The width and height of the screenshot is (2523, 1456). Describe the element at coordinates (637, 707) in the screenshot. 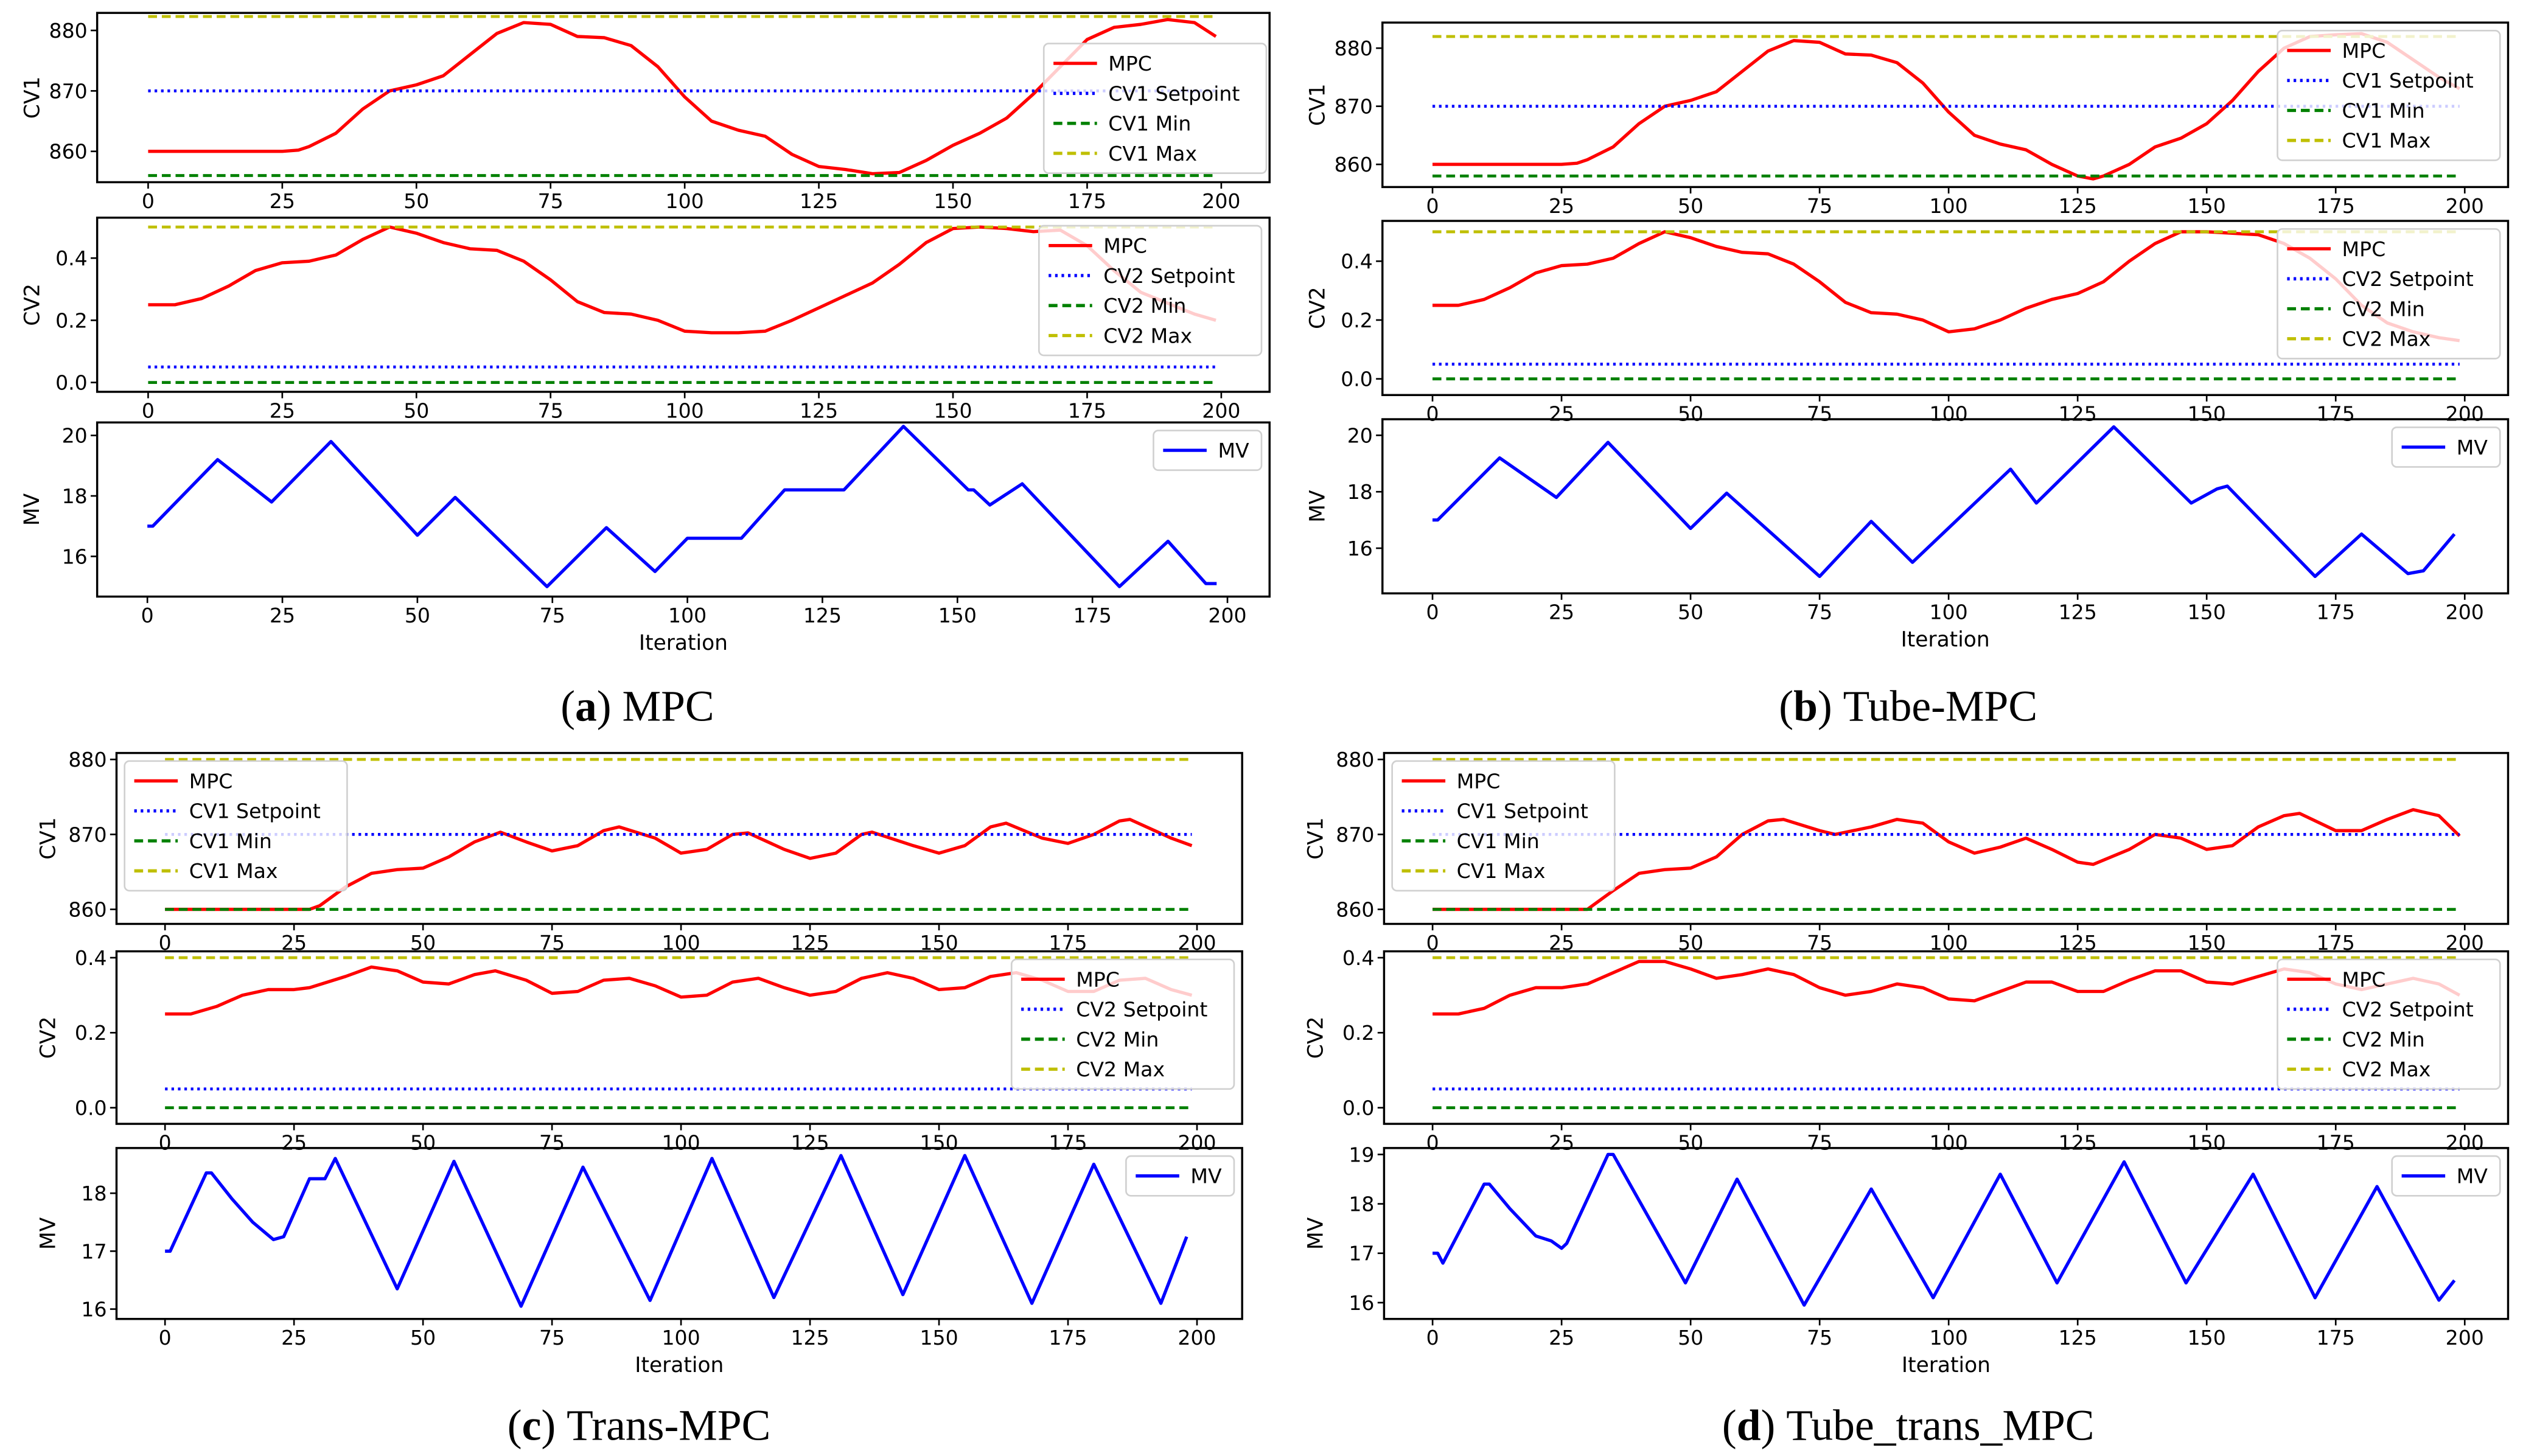

I see `panel-caption: (a) MPC` at that location.